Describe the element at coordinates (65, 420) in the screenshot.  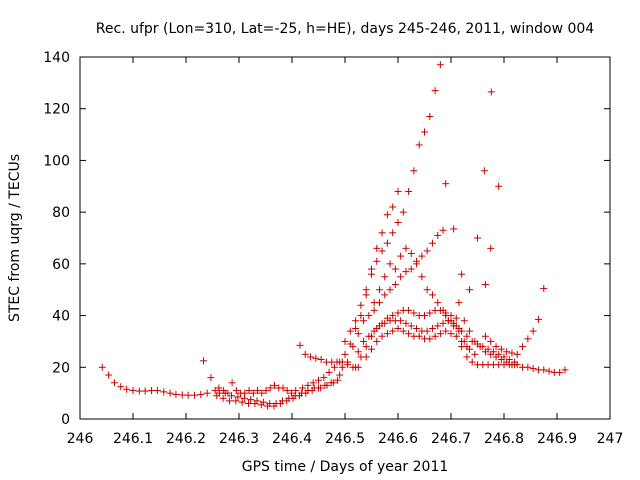
I see `y-tick-label: 0` at that location.